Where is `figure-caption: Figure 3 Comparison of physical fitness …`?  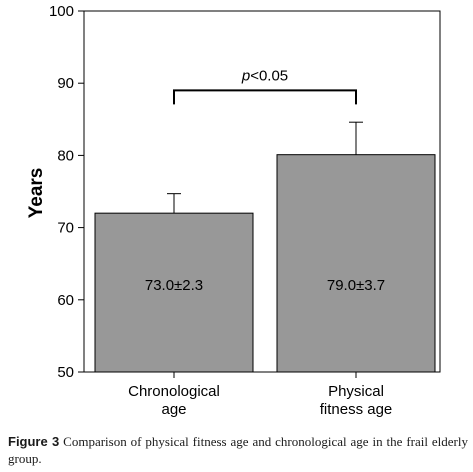 figure-caption: Figure 3 Comparison of physical fitness … is located at coordinates (238, 450).